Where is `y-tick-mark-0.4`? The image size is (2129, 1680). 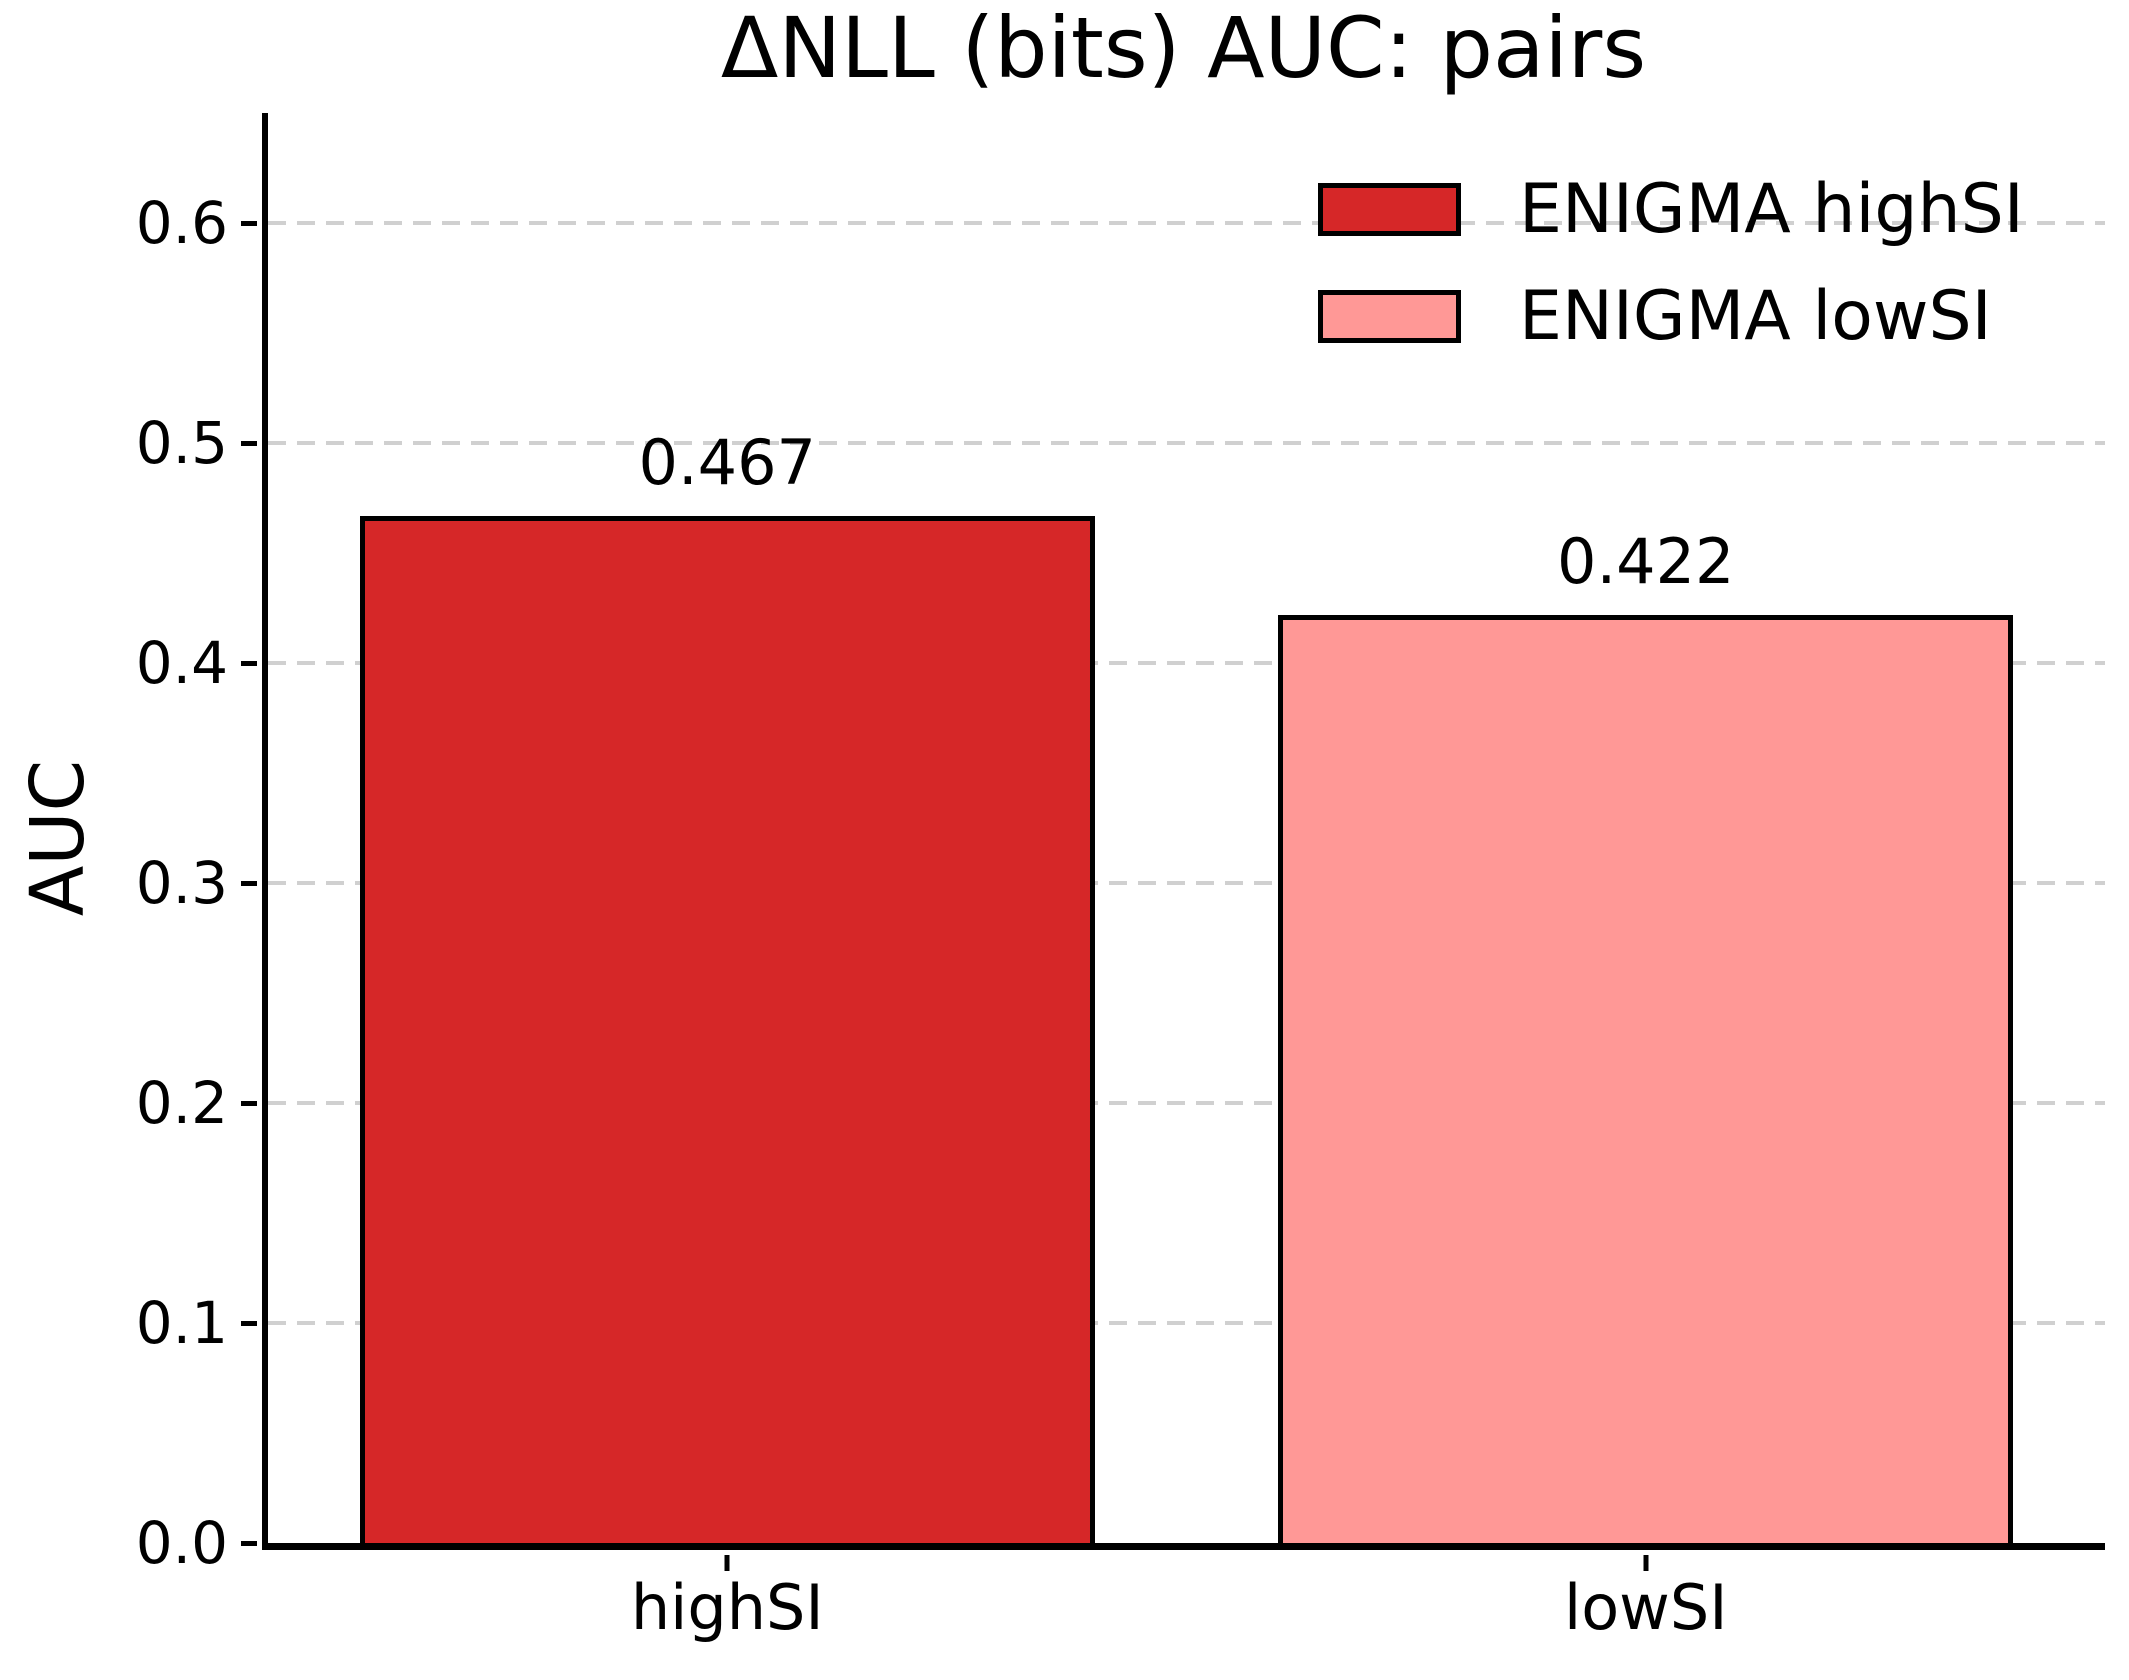 y-tick-mark-0.4 is located at coordinates (249, 663).